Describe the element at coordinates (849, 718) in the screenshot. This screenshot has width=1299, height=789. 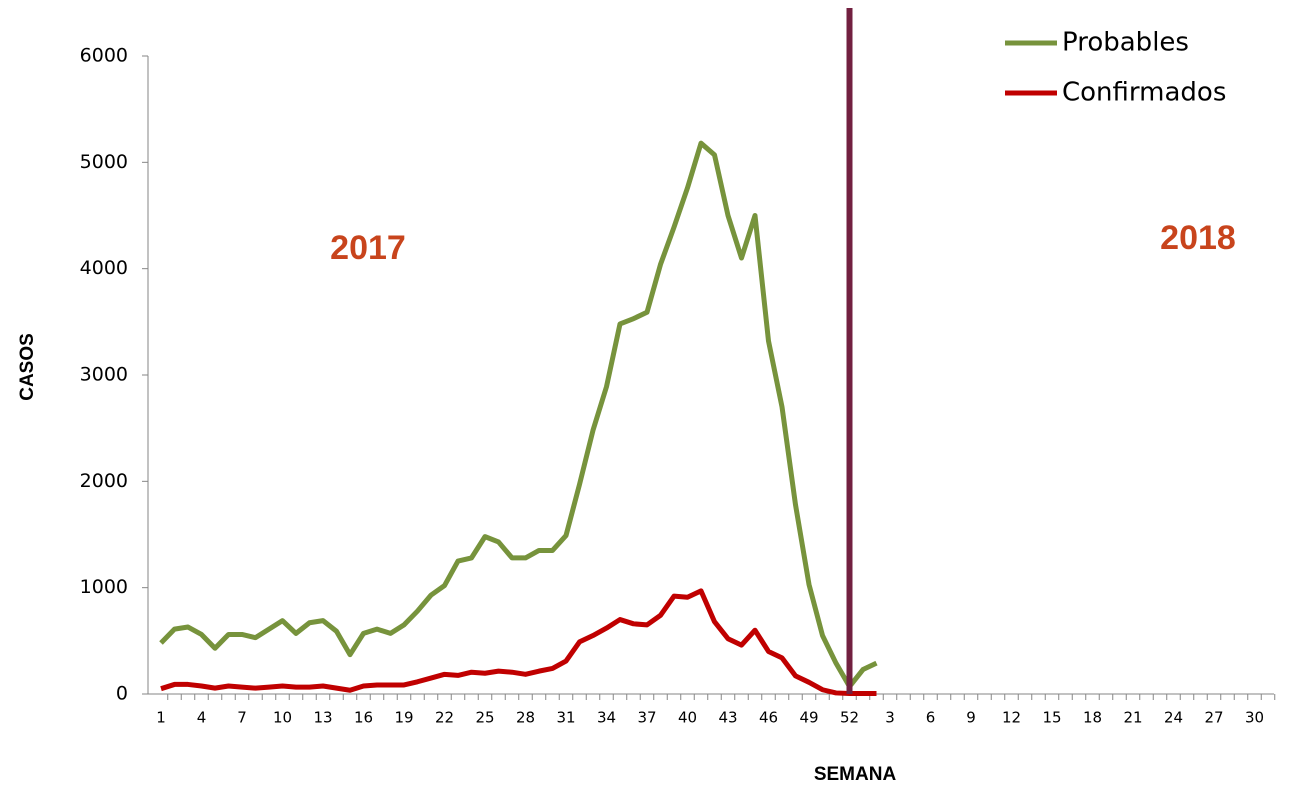
I see `x-tick-label: 52` at that location.